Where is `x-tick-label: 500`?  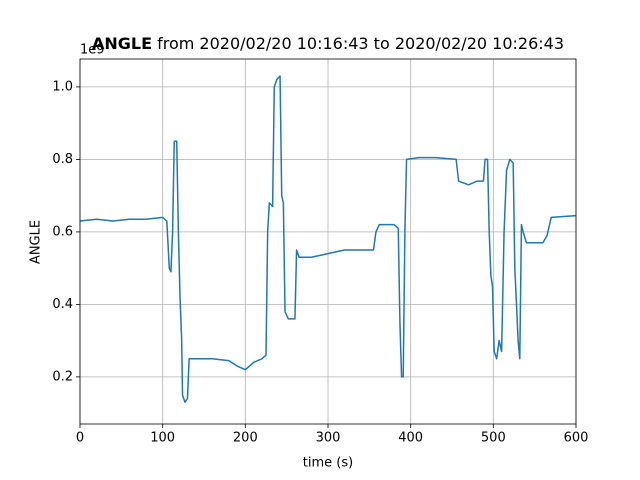
x-tick-label: 500 is located at coordinates (493, 438).